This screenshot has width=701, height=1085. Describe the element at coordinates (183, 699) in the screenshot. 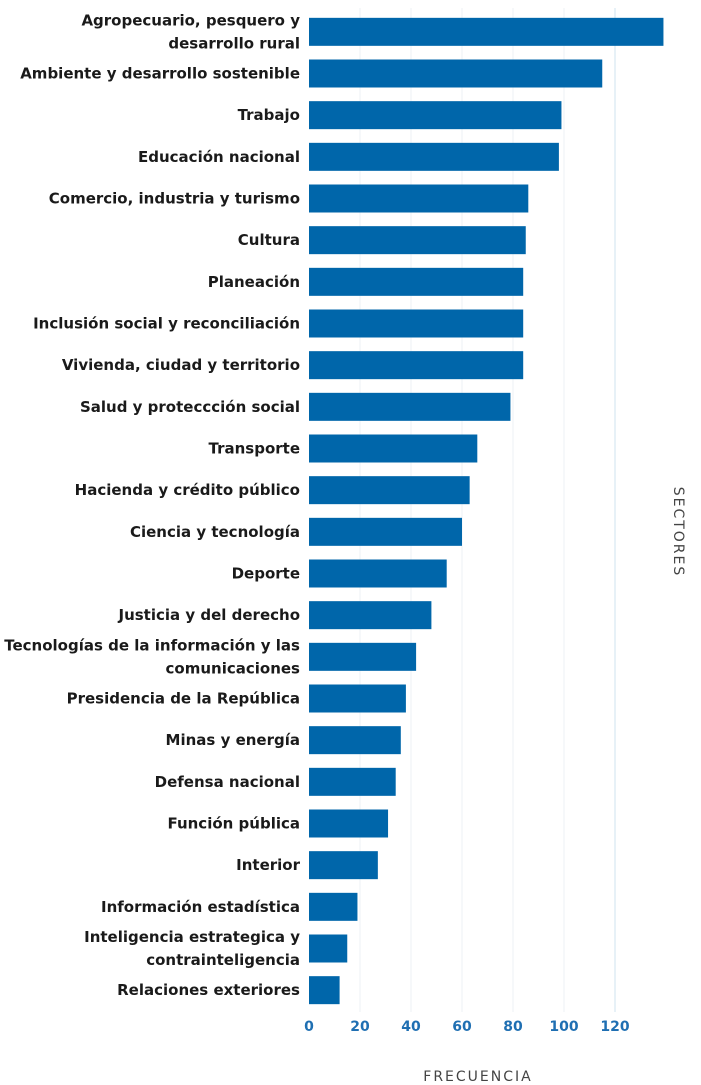

I see `category-label: Presidencia de la República` at that location.